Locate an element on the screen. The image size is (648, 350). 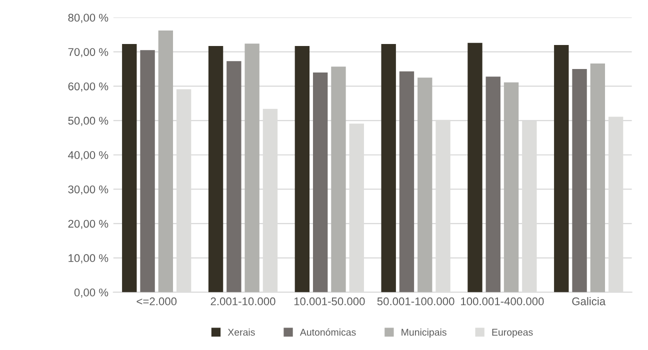
y-tick-label: 0,00 % is located at coordinates (91, 293).